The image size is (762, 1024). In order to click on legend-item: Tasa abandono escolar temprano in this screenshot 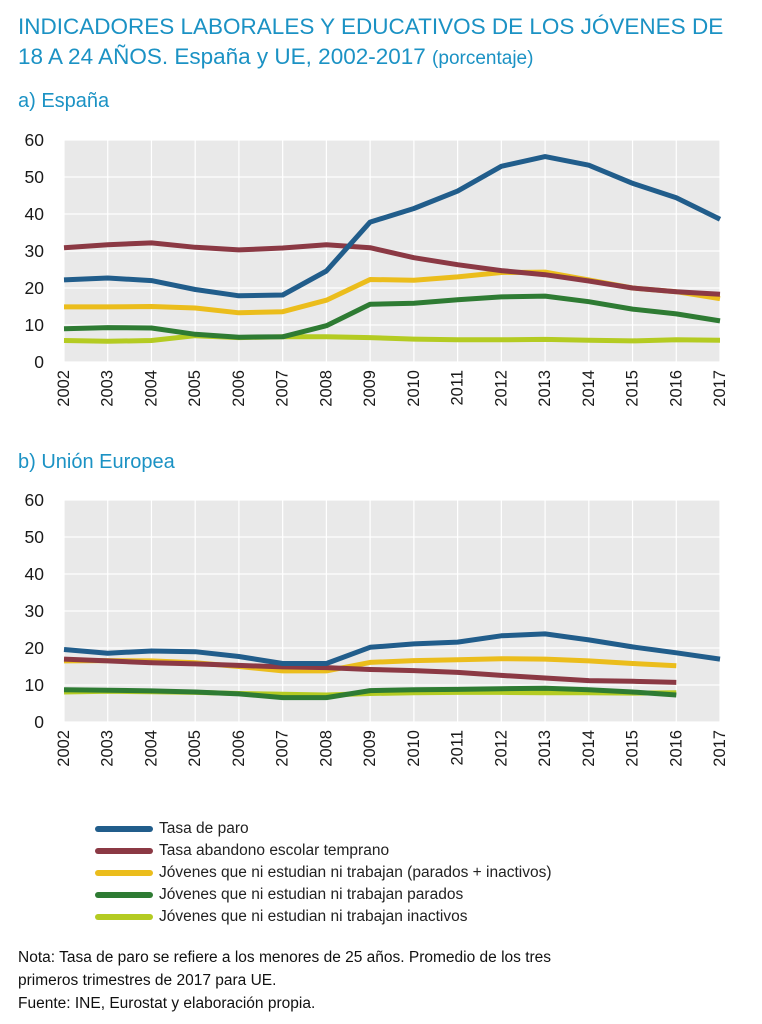, I will do `click(323, 851)`.